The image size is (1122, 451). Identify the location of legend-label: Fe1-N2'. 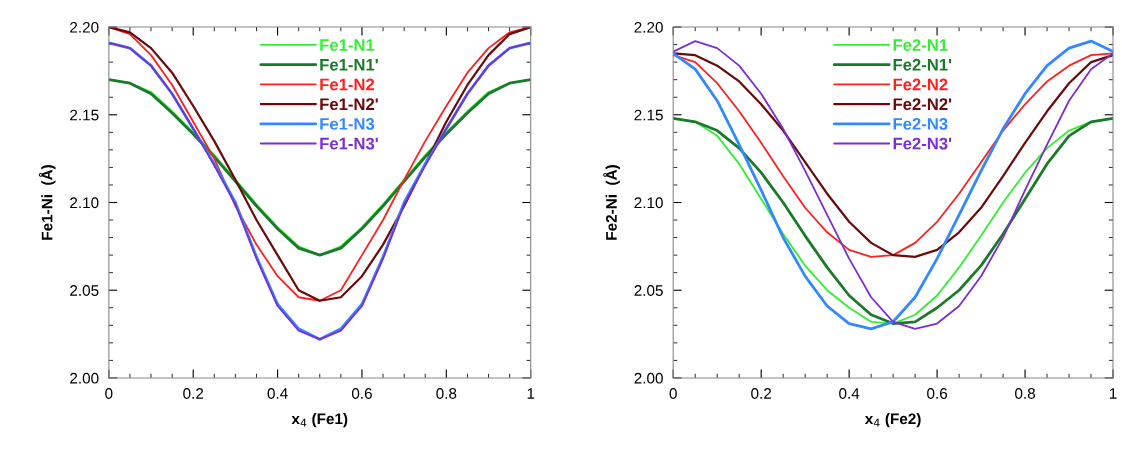
(349, 104).